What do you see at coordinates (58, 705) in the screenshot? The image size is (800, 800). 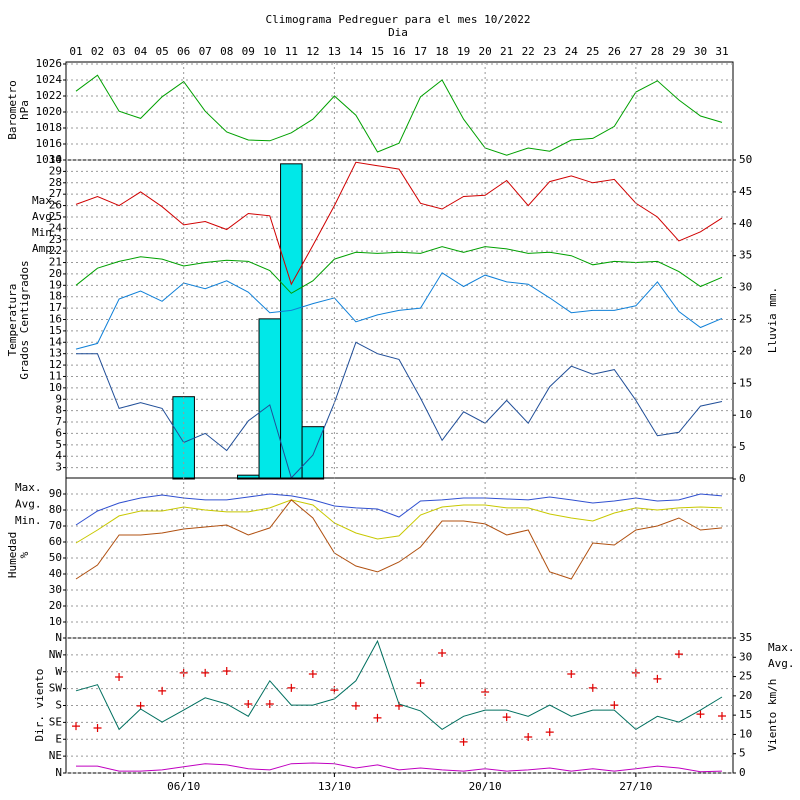 I see `y-tick-label: S` at bounding box center [58, 705].